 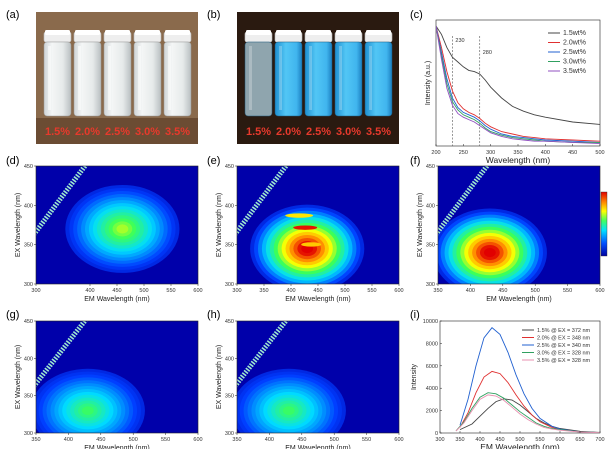 What do you see at coordinates (432, 389) in the screenshot?
I see `y-tick-label: 4000` at bounding box center [432, 389].